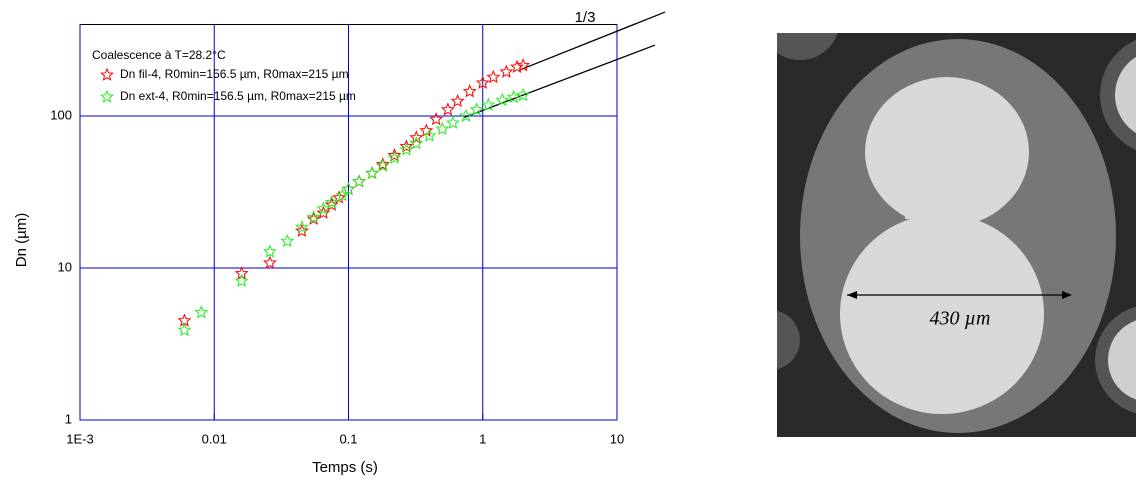 The image size is (1136, 481). What do you see at coordinates (65, 266) in the screenshot?
I see `y-tick-label: 10` at bounding box center [65, 266].